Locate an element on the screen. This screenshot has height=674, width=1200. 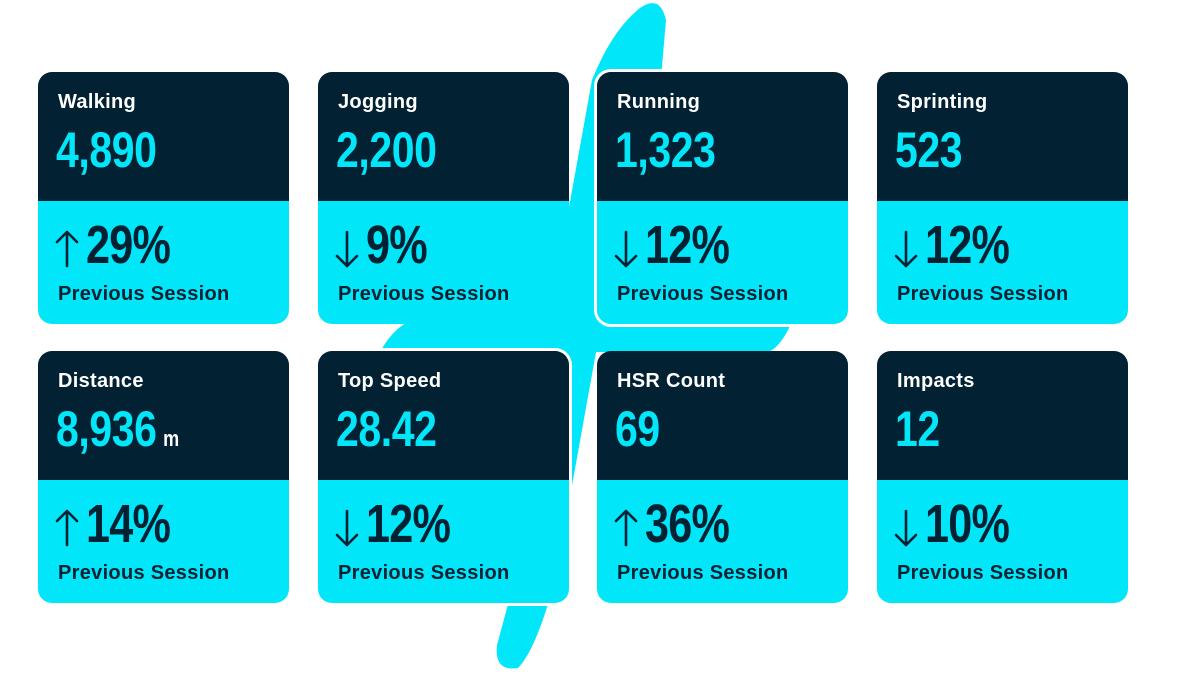
card-header: Distance 8,936 m is located at coordinates (163, 415).